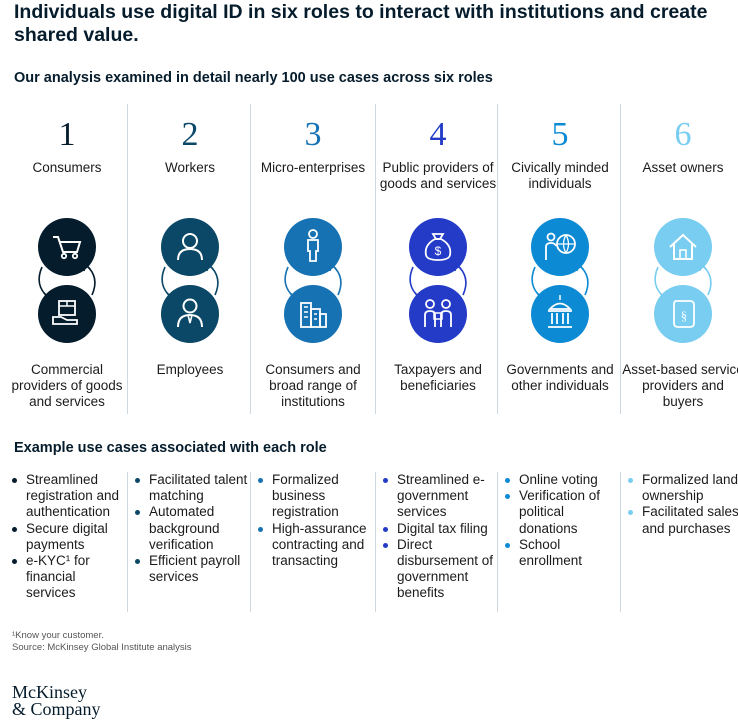 This screenshot has width=738, height=720. I want to click on logo-line-2: & Company, so click(56, 709).